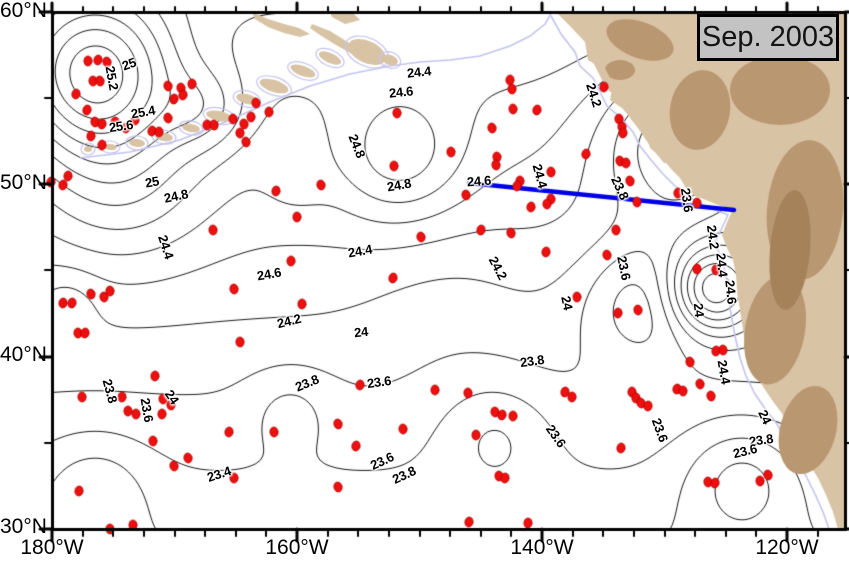 The height and width of the screenshot is (563, 849). Describe the element at coordinates (152, 182) in the screenshot. I see `contour-label: 25` at that location.